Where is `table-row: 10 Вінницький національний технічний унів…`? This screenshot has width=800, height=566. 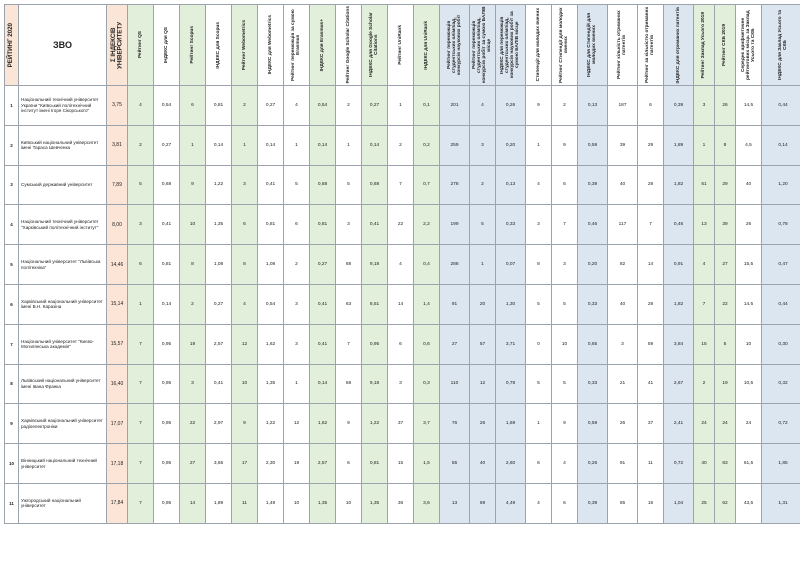 table-row: 10 Вінницький національний технічний унів… is located at coordinates (402, 463).